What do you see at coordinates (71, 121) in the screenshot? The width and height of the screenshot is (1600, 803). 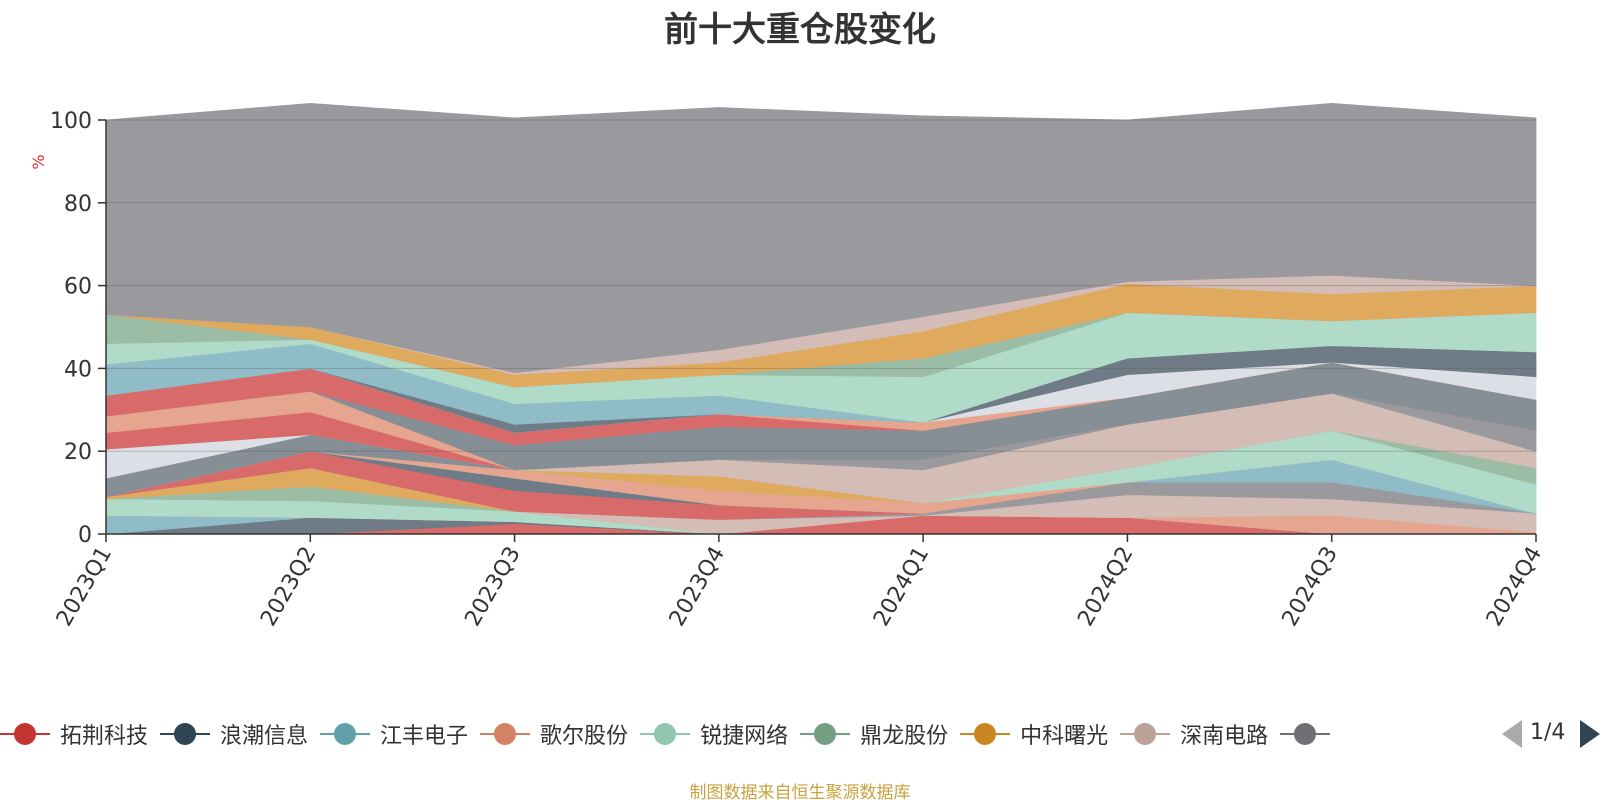 I see `y-tick-label: 100` at bounding box center [71, 121].